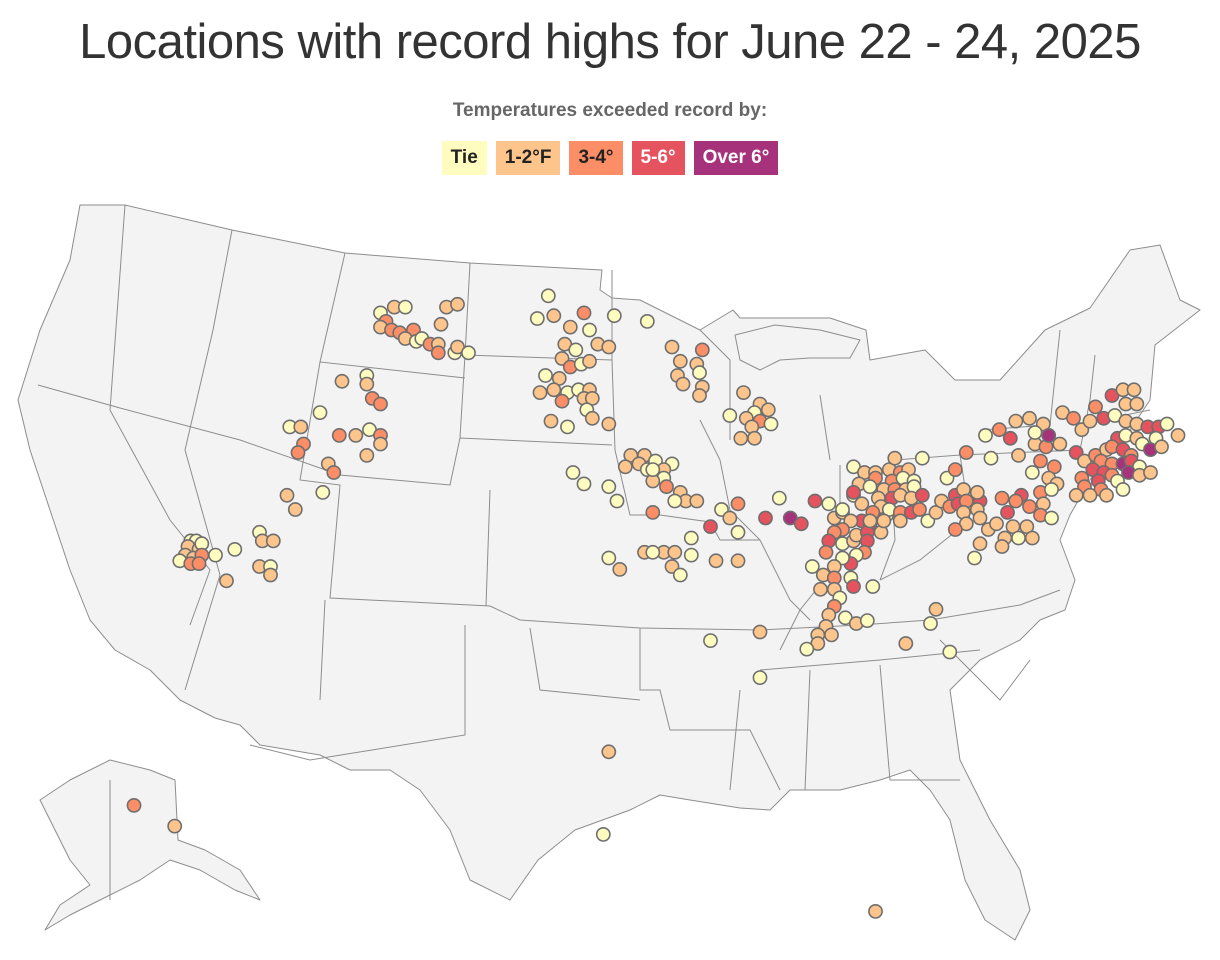  I want to click on legend-title: Temperatures exceeded record by:, so click(610, 110).